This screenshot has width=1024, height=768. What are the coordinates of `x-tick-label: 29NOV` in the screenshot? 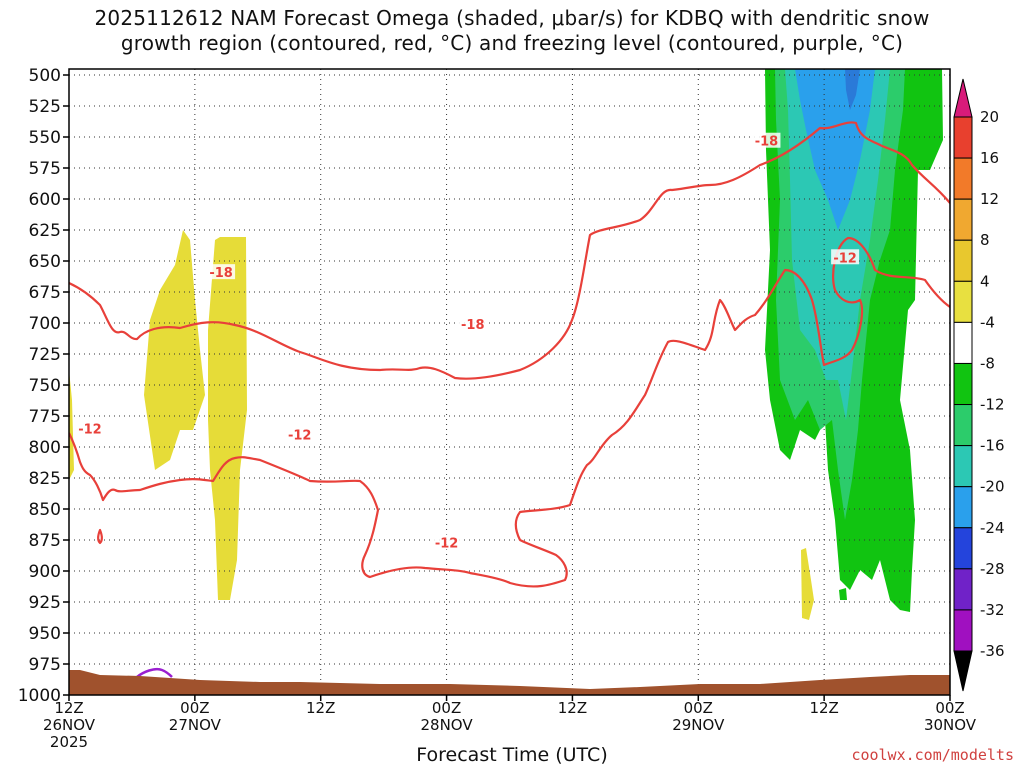 It's located at (698, 725).